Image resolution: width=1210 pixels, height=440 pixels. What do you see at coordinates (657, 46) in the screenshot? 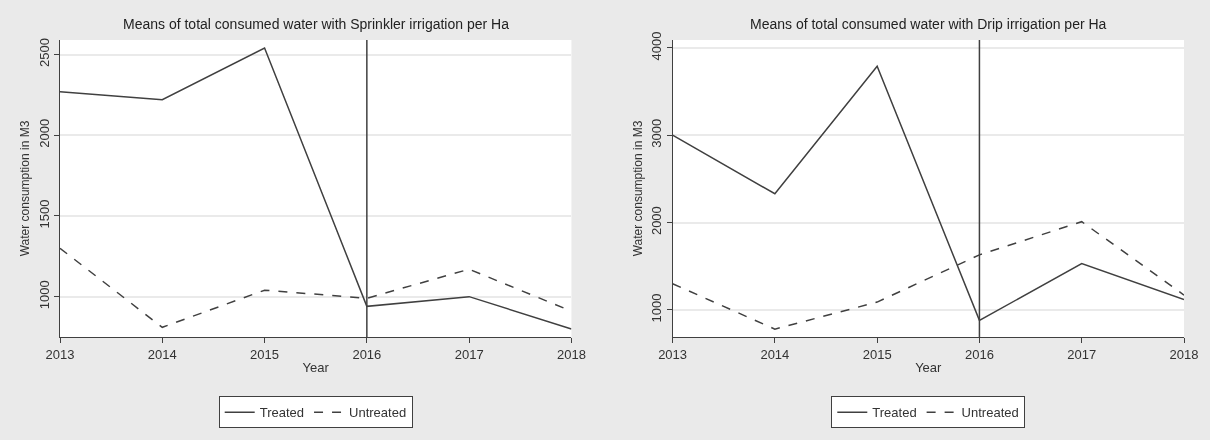
I see `y-tick-label: 4000` at bounding box center [657, 46].